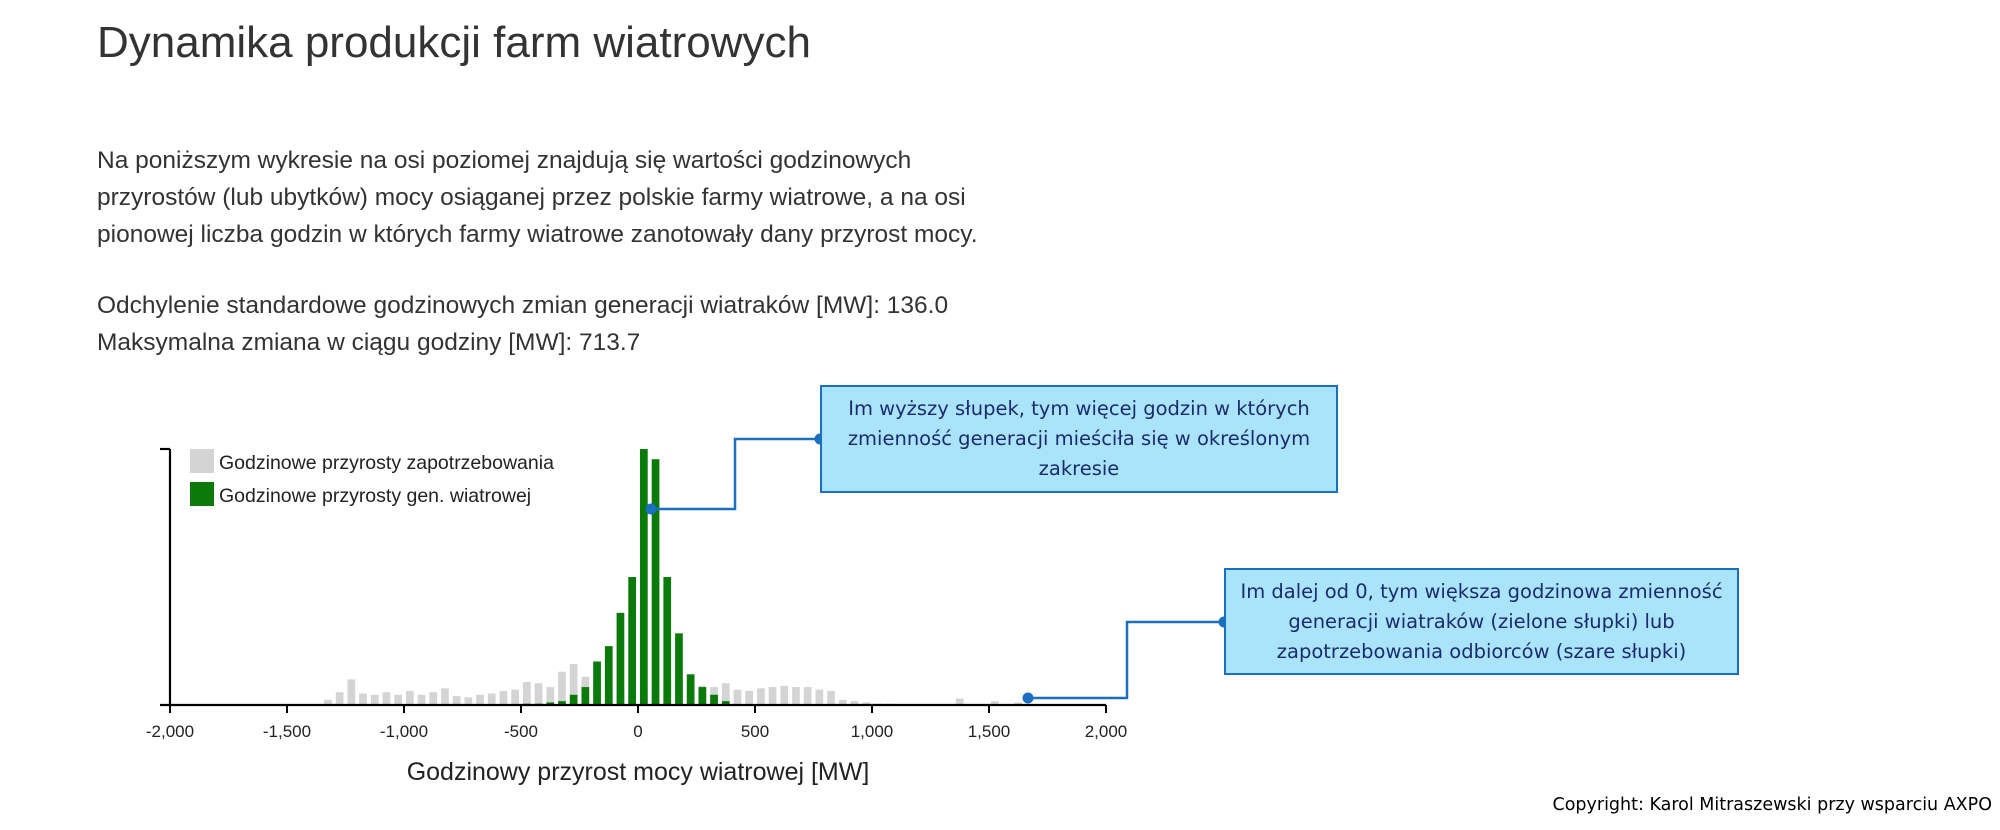 This screenshot has height=830, width=2000. I want to click on wind-bars, so click(626, 577).